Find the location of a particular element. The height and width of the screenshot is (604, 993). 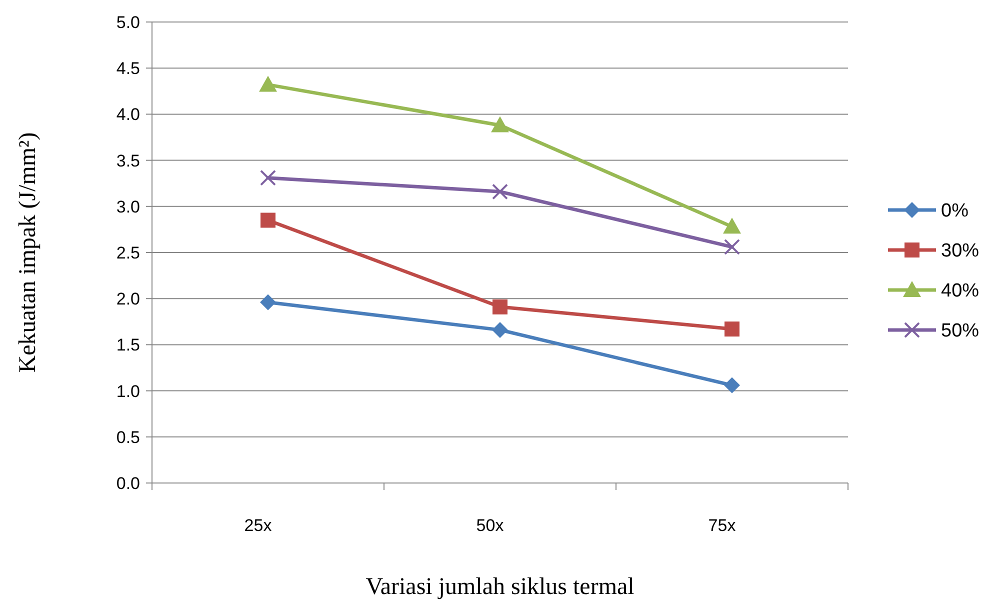

y-tick-label: 1.5 is located at coordinates (128, 345).